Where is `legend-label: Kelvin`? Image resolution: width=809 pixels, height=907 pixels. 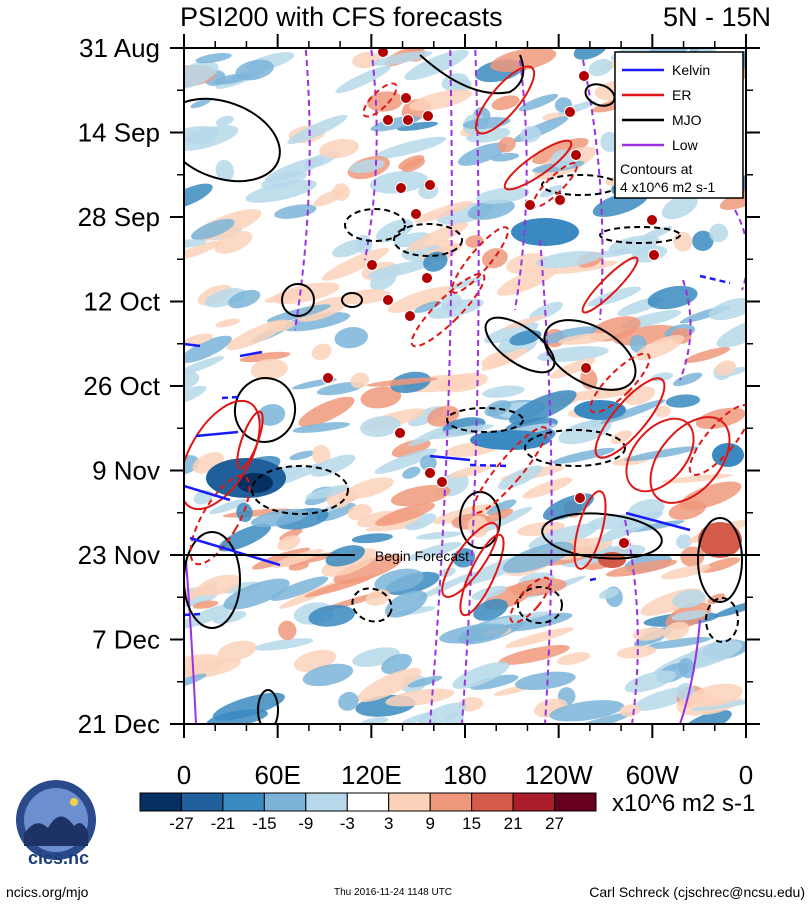 legend-label: Kelvin is located at coordinates (691, 70).